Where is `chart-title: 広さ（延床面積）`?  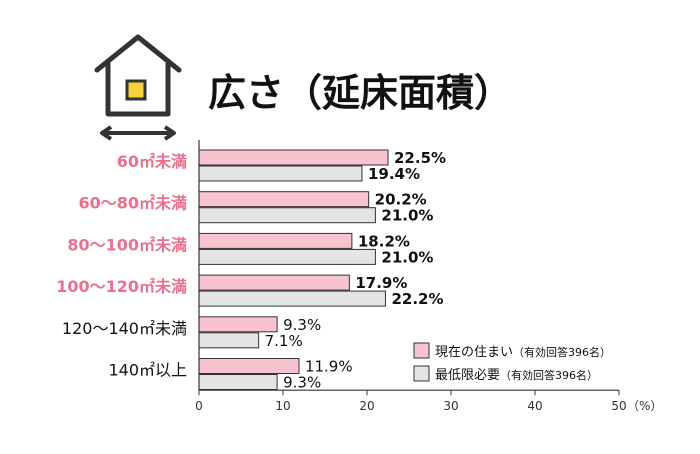 chart-title: 広さ（延床面積） is located at coordinates (360, 93).